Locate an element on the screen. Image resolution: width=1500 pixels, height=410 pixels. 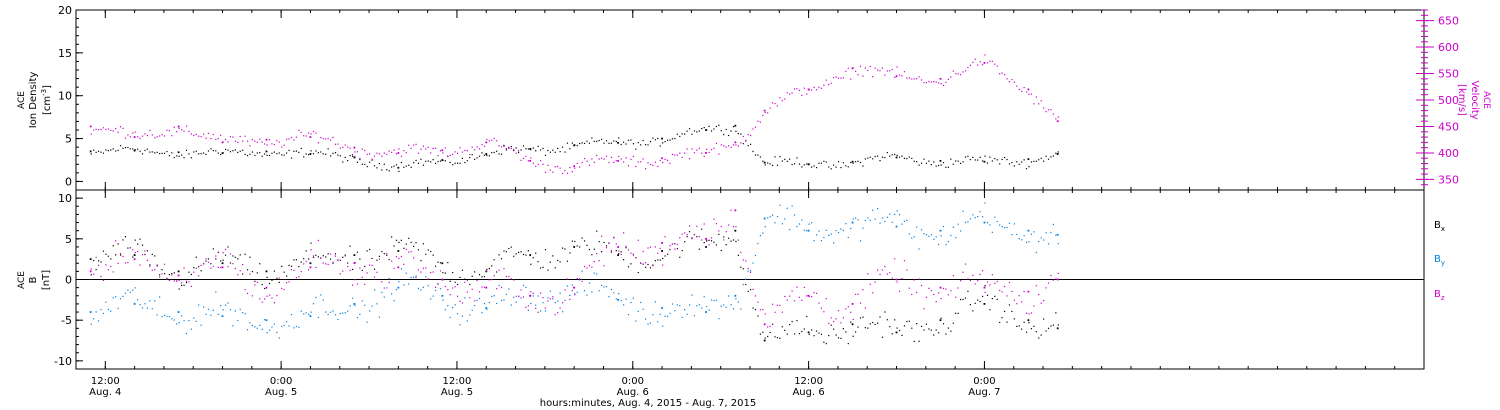
series-ion-density is located at coordinates (574, 148).